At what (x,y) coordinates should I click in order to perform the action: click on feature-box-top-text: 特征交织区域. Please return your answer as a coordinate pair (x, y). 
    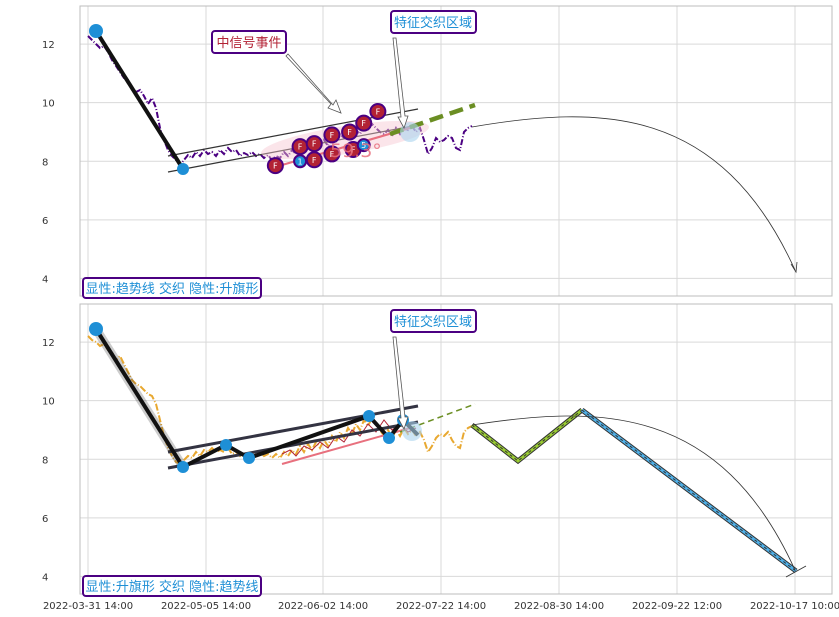
    Looking at the image, I should click on (433, 23).